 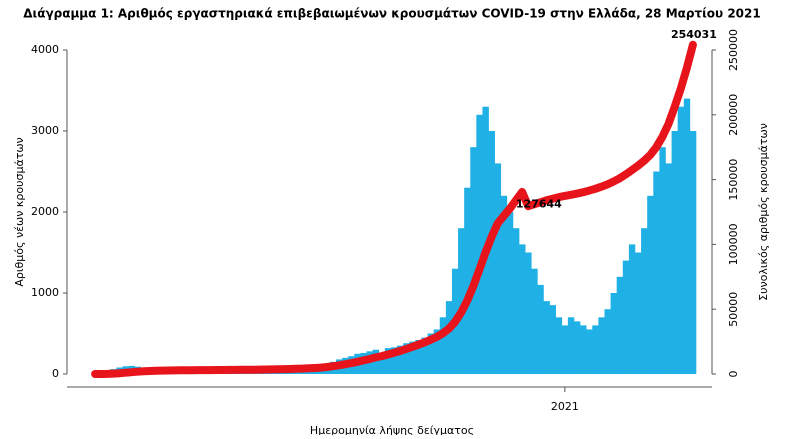 What do you see at coordinates (763, 212) in the screenshot?
I see `y2-axis-label: Συνολικός αριθμός κρουσμάτων` at bounding box center [763, 212].